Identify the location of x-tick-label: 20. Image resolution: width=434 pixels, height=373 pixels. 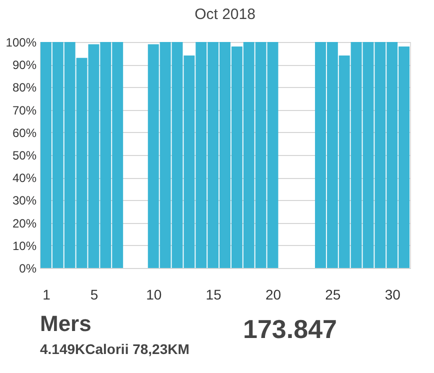
(273, 294).